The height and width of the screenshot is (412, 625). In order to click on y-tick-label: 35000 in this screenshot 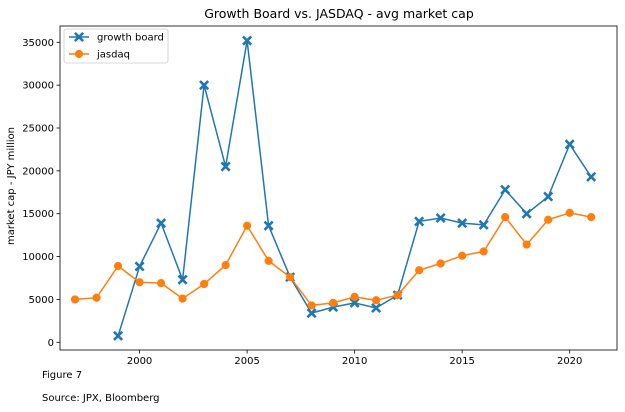, I will do `click(38, 43)`.